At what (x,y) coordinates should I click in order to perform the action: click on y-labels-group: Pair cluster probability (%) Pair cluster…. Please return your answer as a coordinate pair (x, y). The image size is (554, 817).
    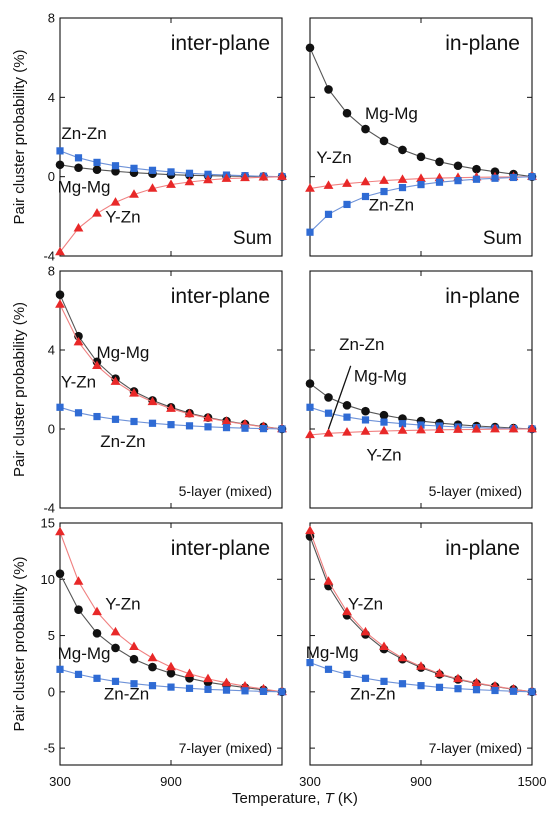
    Looking at the image, I should click on (19, 390).